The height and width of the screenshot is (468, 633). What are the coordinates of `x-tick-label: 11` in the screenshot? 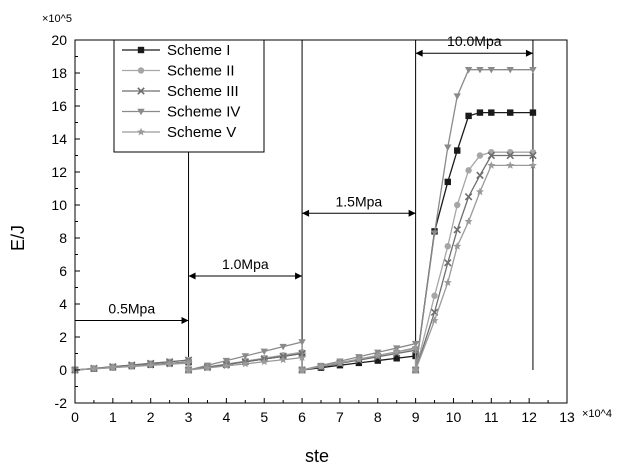 It's located at (491, 417).